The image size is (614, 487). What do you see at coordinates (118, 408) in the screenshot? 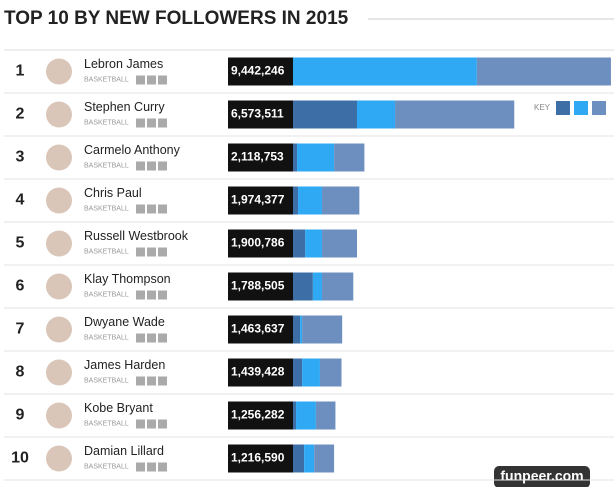
I see `player-name: Kobe Bryant` at bounding box center [118, 408].